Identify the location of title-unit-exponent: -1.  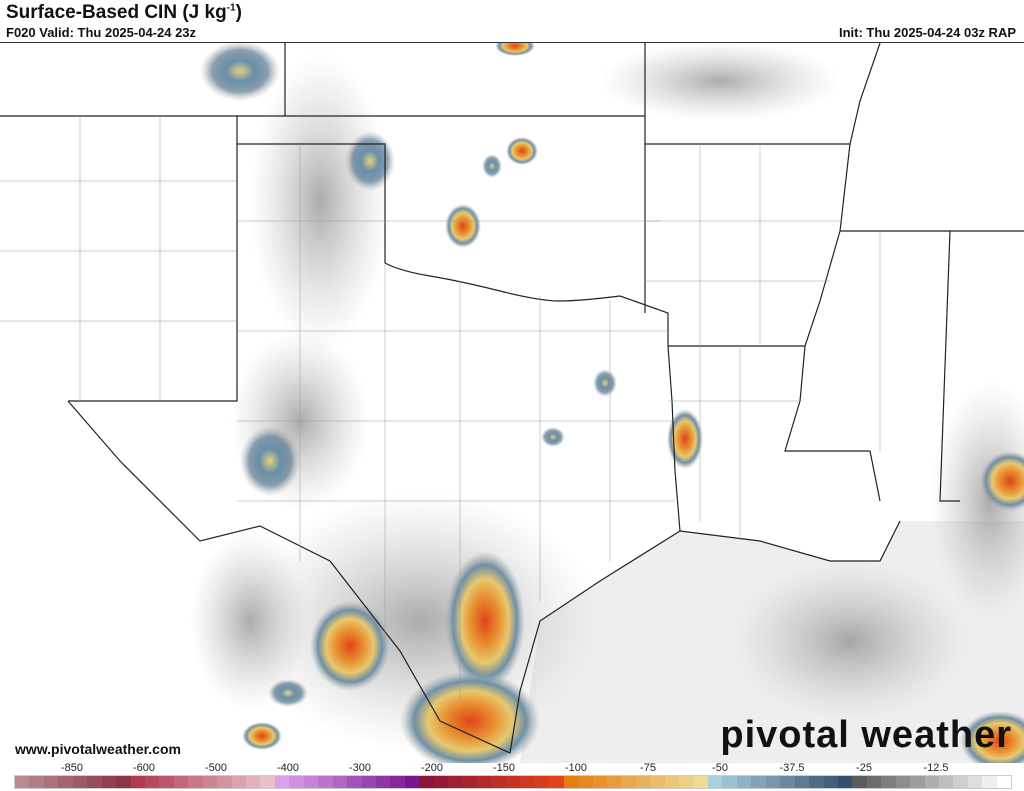
(231, 8).